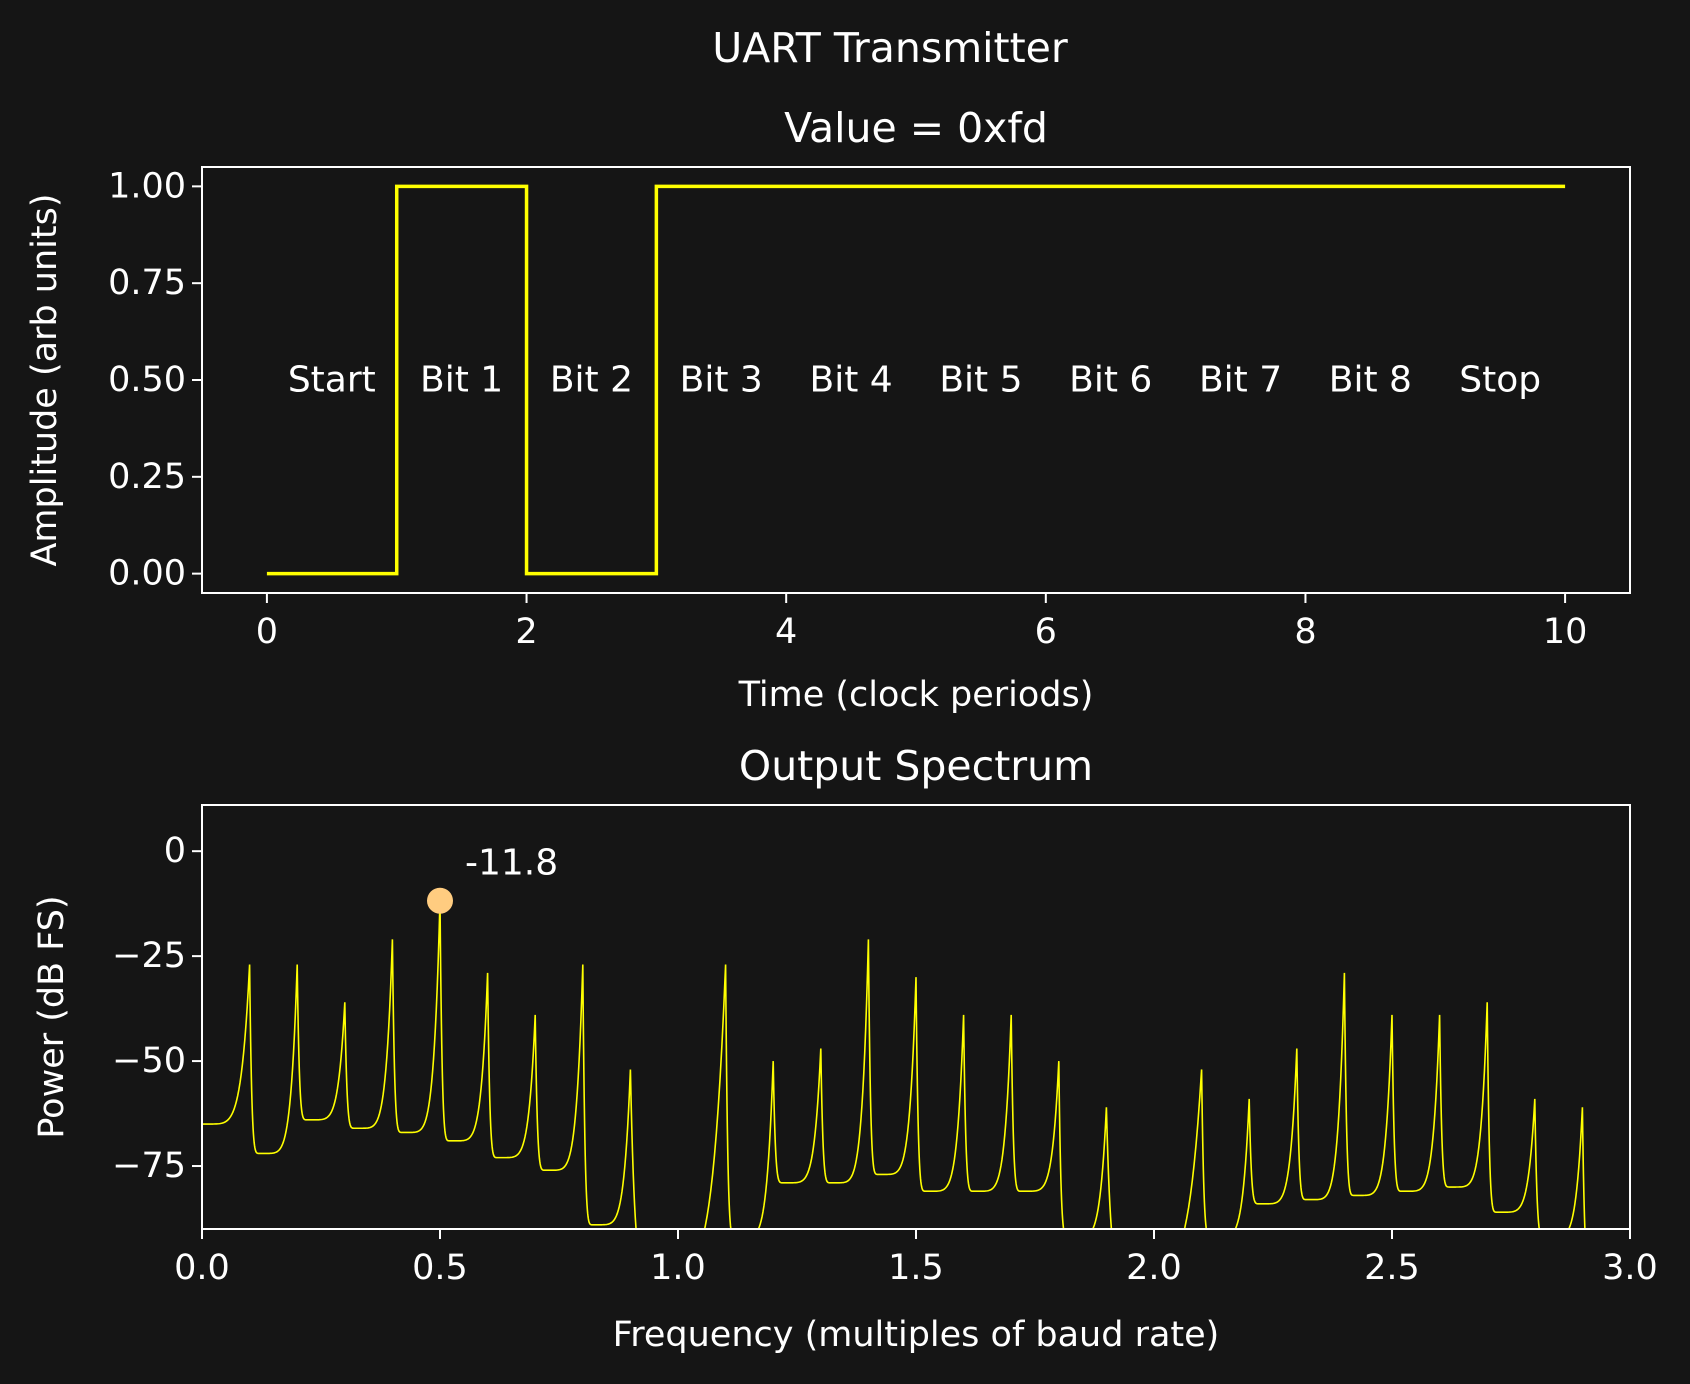 The image size is (1690, 1384). Describe the element at coordinates (890, 48) in the screenshot. I see `figure-title: UART Transmitter` at that location.